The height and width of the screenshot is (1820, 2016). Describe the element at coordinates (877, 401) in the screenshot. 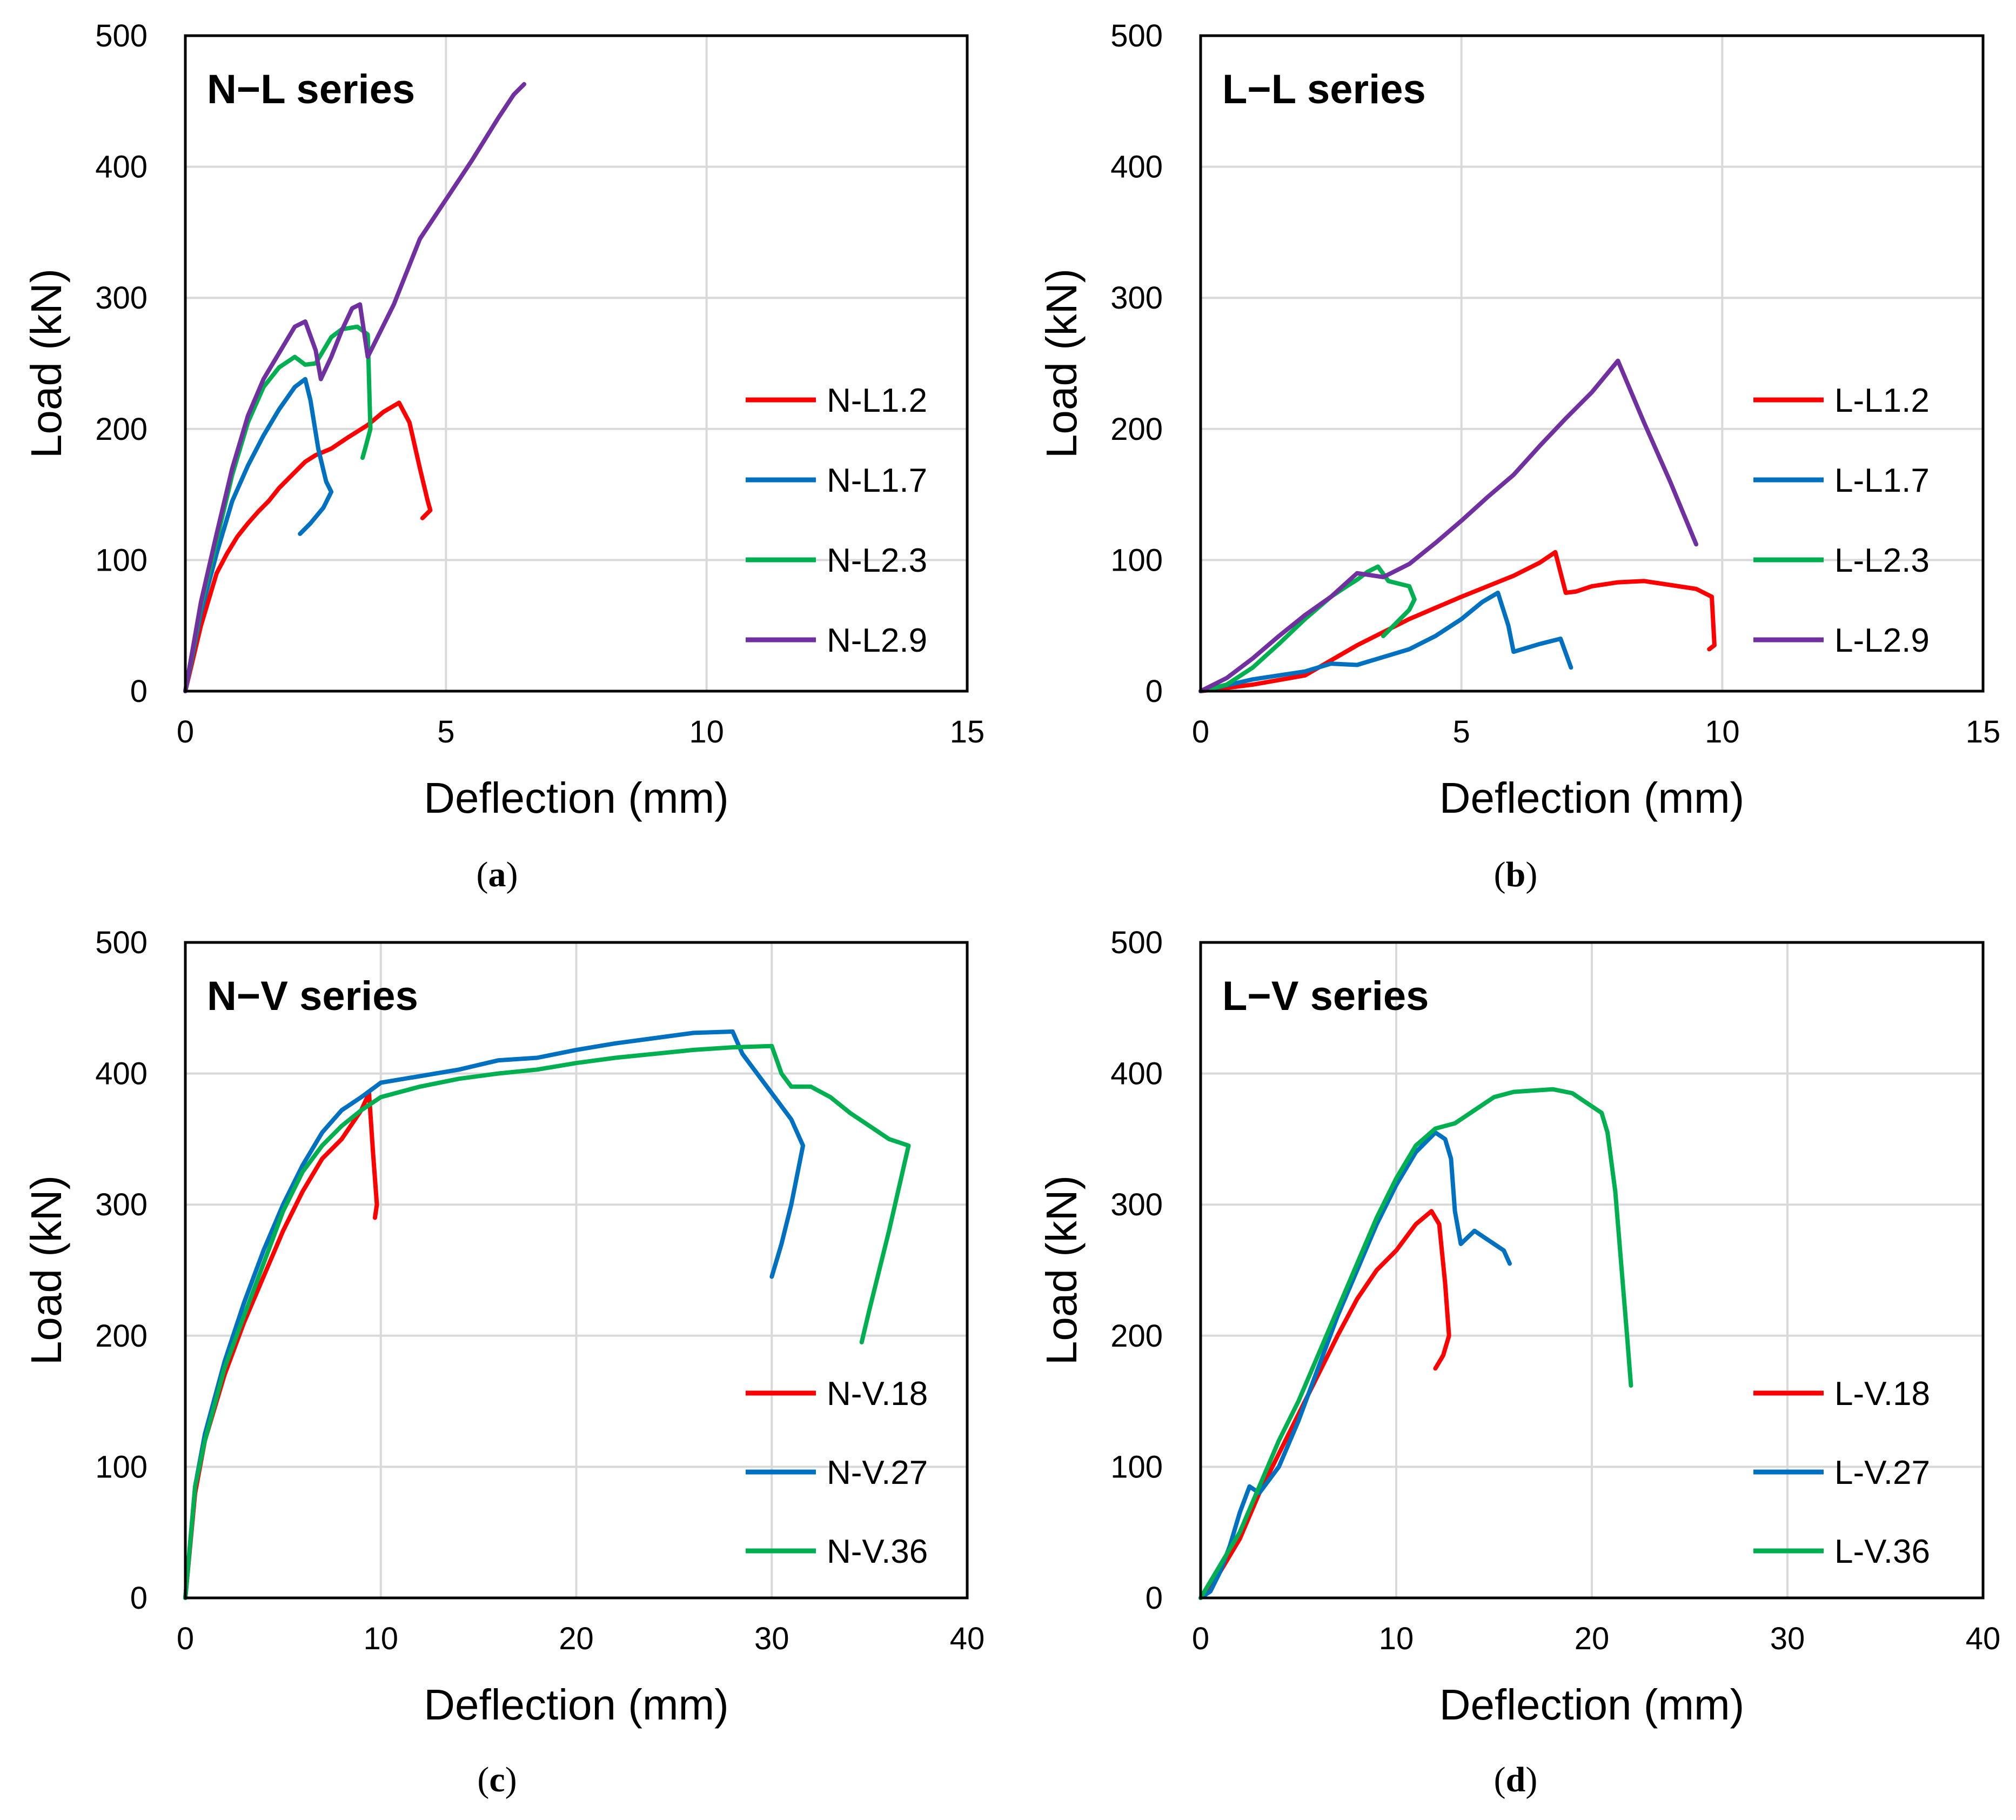

I see `legend-label: N-L1.2` at that location.